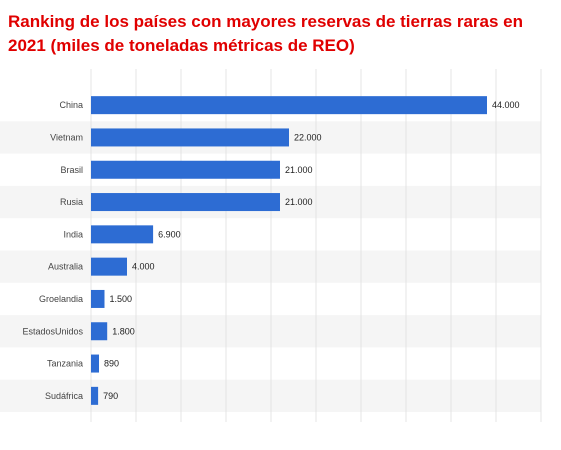 The width and height of the screenshot is (561, 450). I want to click on data-label: 790, so click(110, 396).